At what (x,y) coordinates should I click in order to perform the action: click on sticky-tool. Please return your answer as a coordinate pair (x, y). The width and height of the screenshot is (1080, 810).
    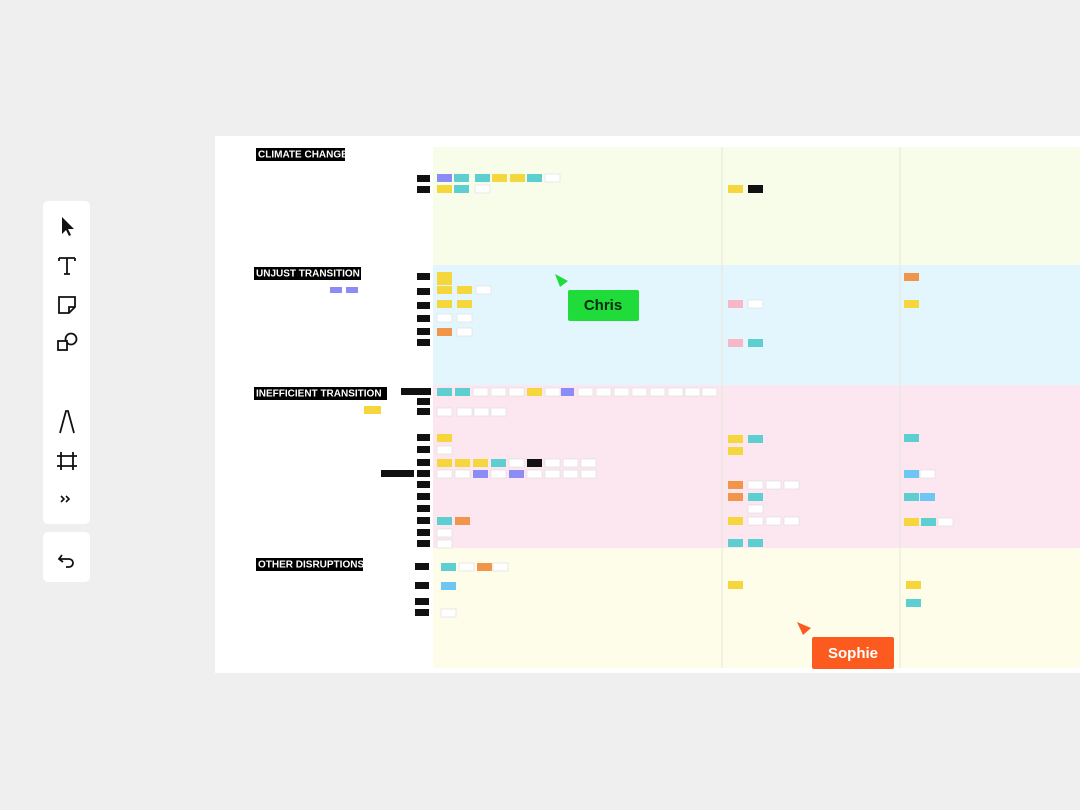
    Looking at the image, I should click on (67, 305).